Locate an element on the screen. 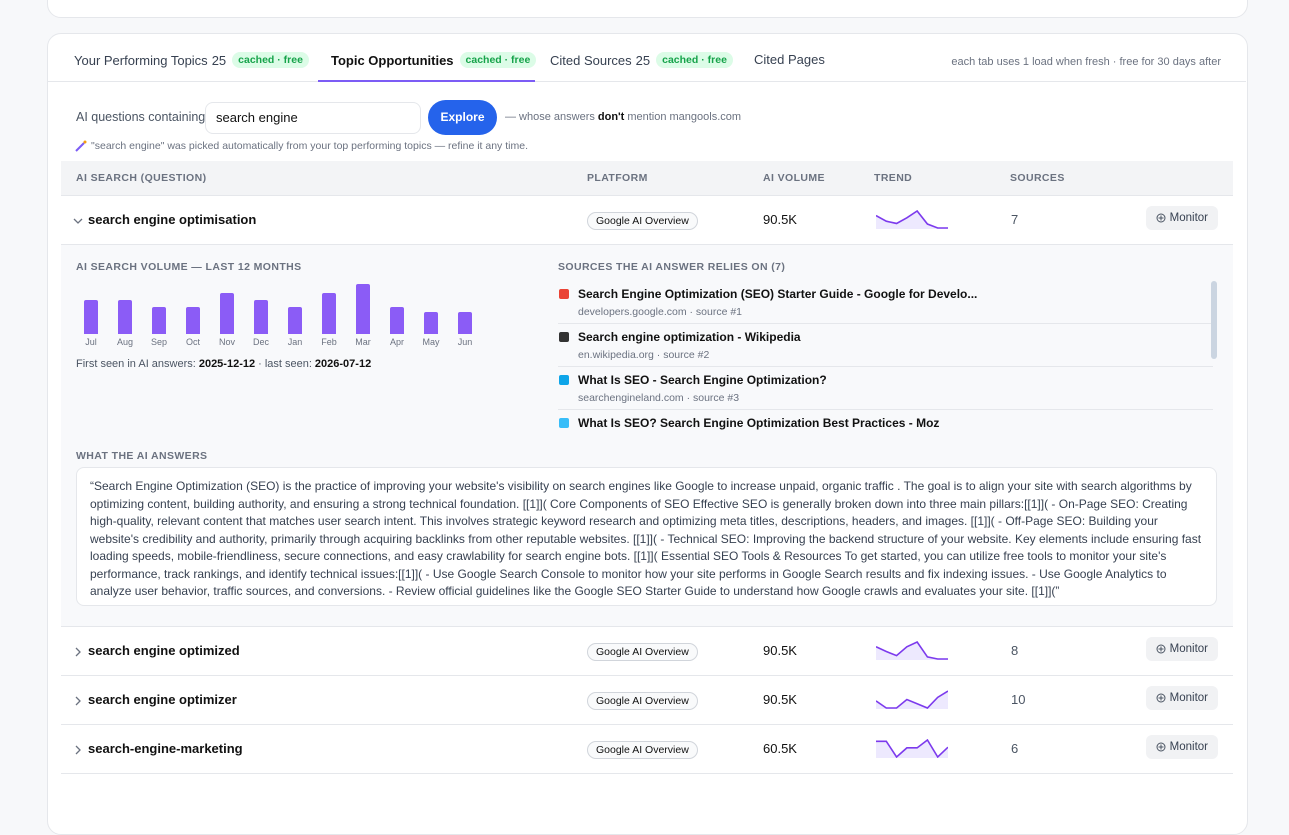  column-header: PLATFORM is located at coordinates (617, 178).